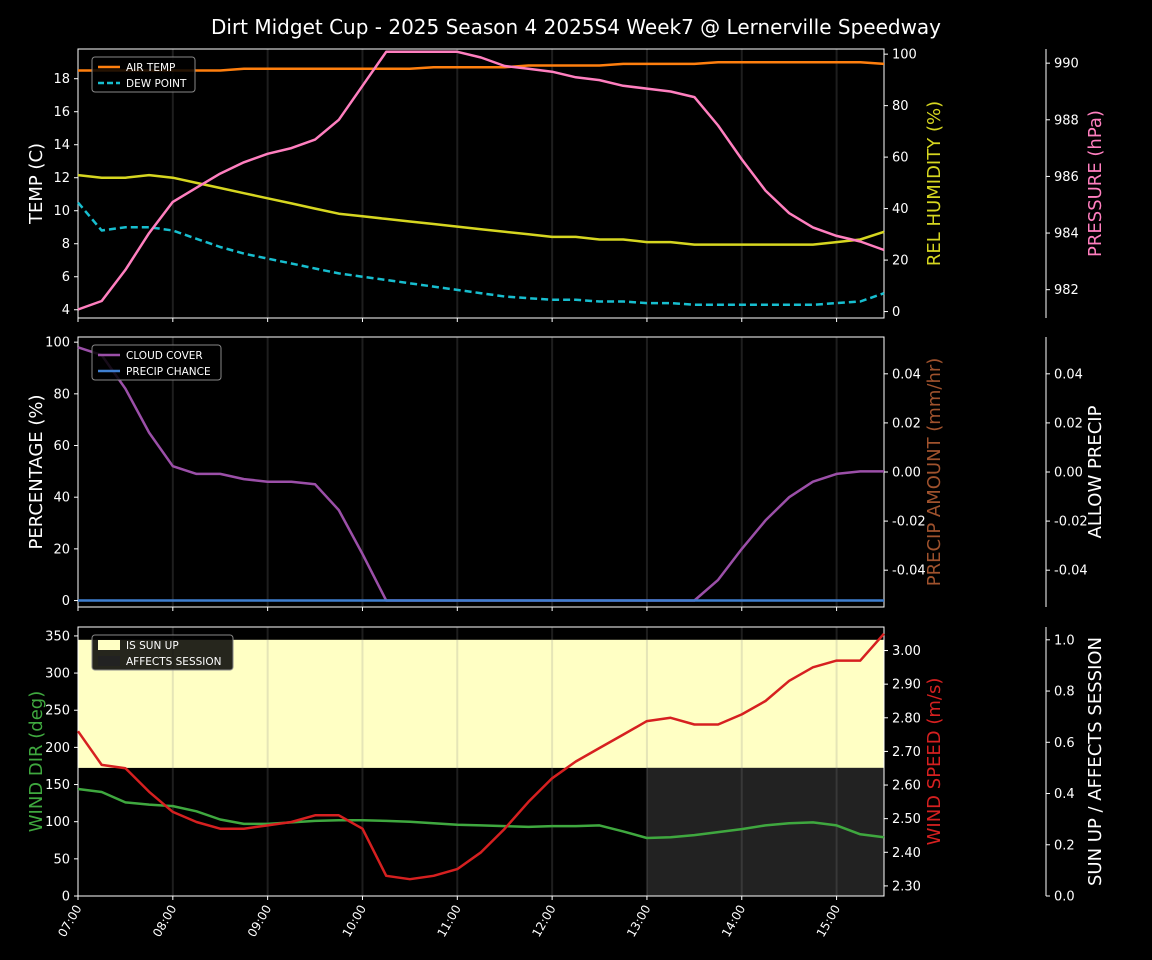  What do you see at coordinates (57, 748) in the screenshot?
I see `y-tick-label: 200` at bounding box center [57, 748].